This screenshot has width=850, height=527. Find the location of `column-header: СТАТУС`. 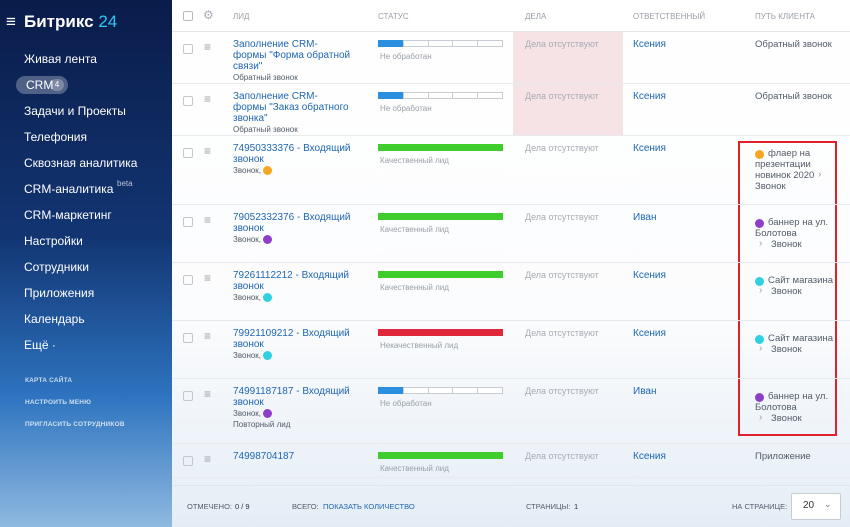

column-header: СТАТУС is located at coordinates (393, 16).